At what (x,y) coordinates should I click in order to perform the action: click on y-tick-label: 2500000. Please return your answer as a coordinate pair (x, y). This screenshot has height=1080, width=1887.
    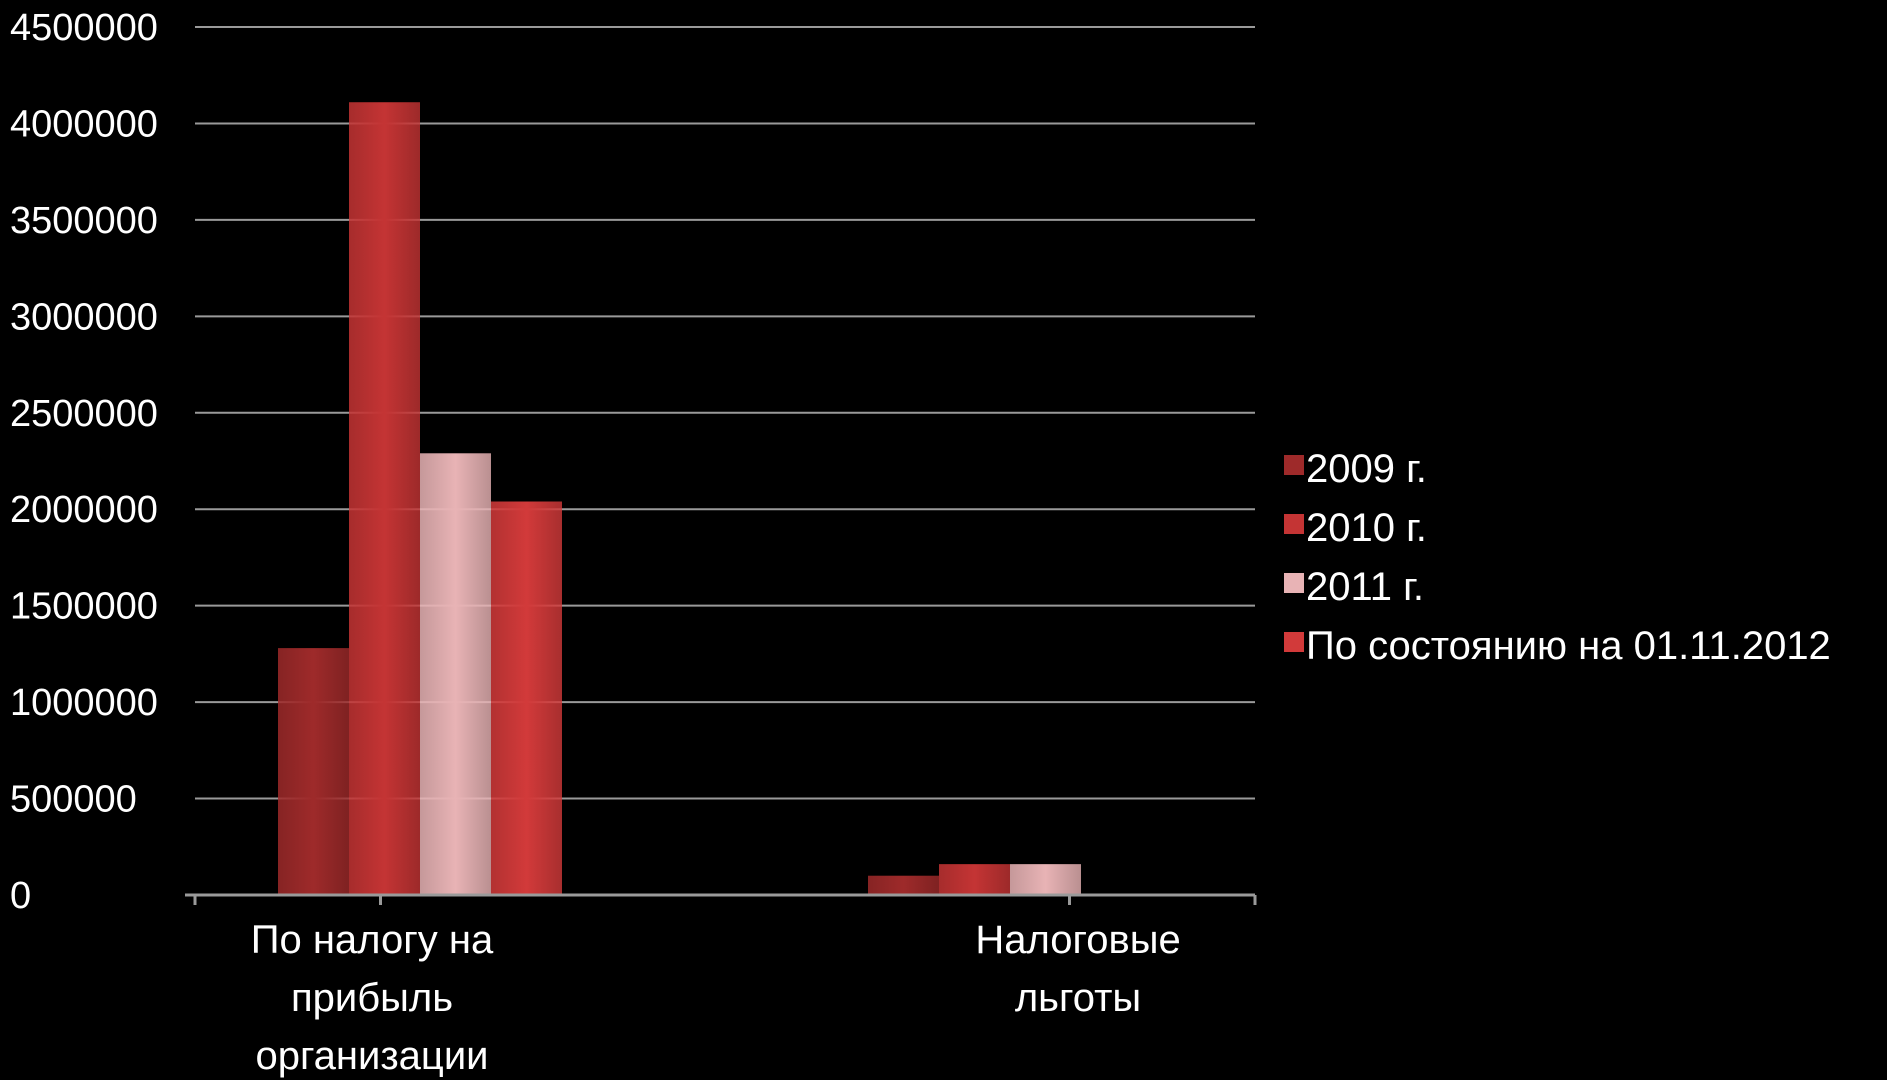
    Looking at the image, I should click on (84, 414).